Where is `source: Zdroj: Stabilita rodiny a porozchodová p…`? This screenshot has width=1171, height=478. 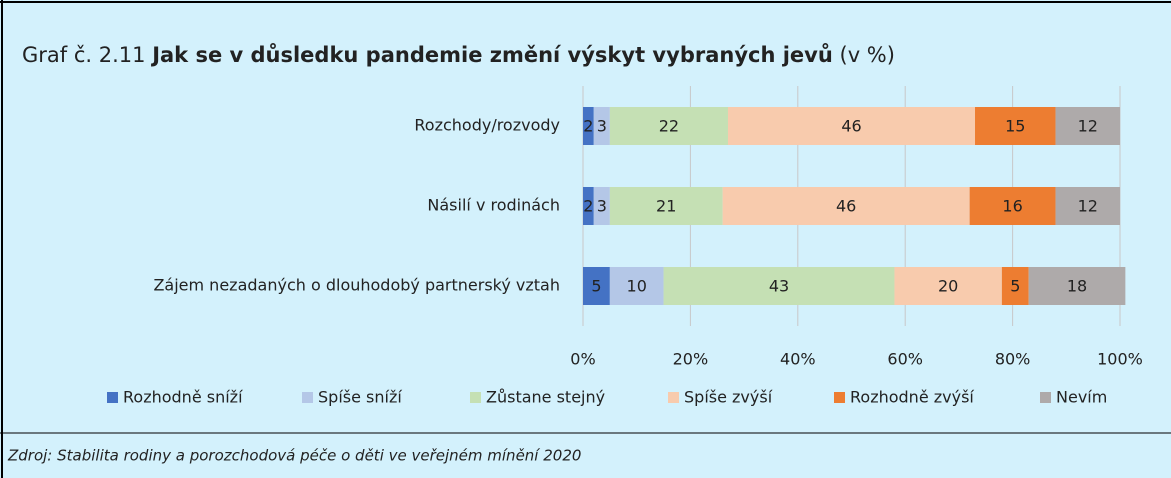 source: Zdroj: Stabilita rodiny a porozchodová p… is located at coordinates (294, 456).